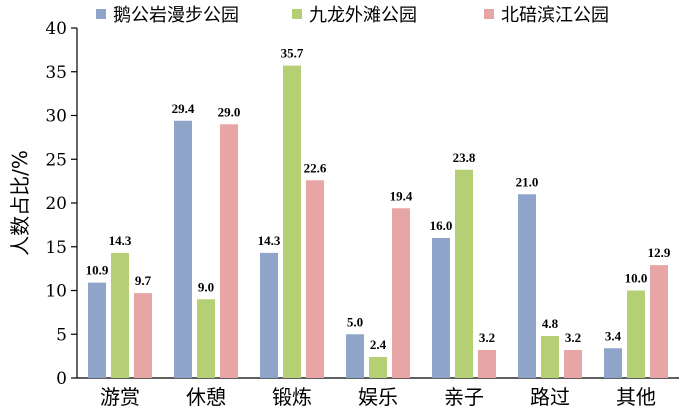  I want to click on data-label: 21.0, so click(527, 181).